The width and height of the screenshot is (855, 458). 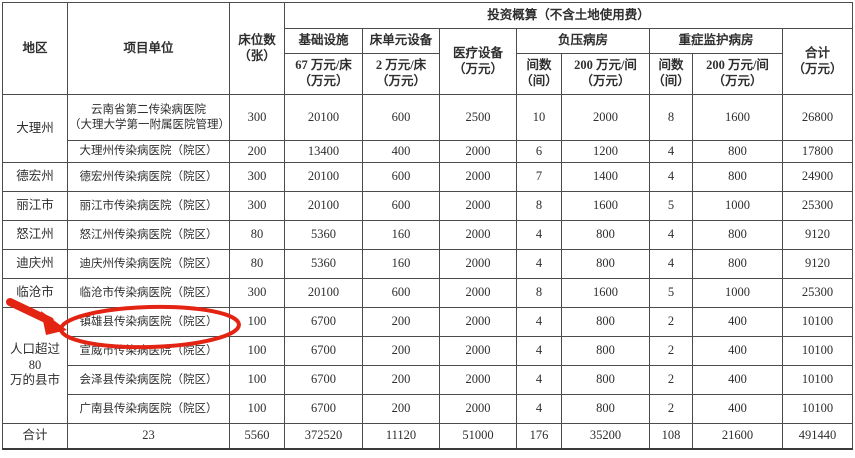 I want to click on unit-cell: 德宏州传染病医院（院区）, so click(x=148, y=177).